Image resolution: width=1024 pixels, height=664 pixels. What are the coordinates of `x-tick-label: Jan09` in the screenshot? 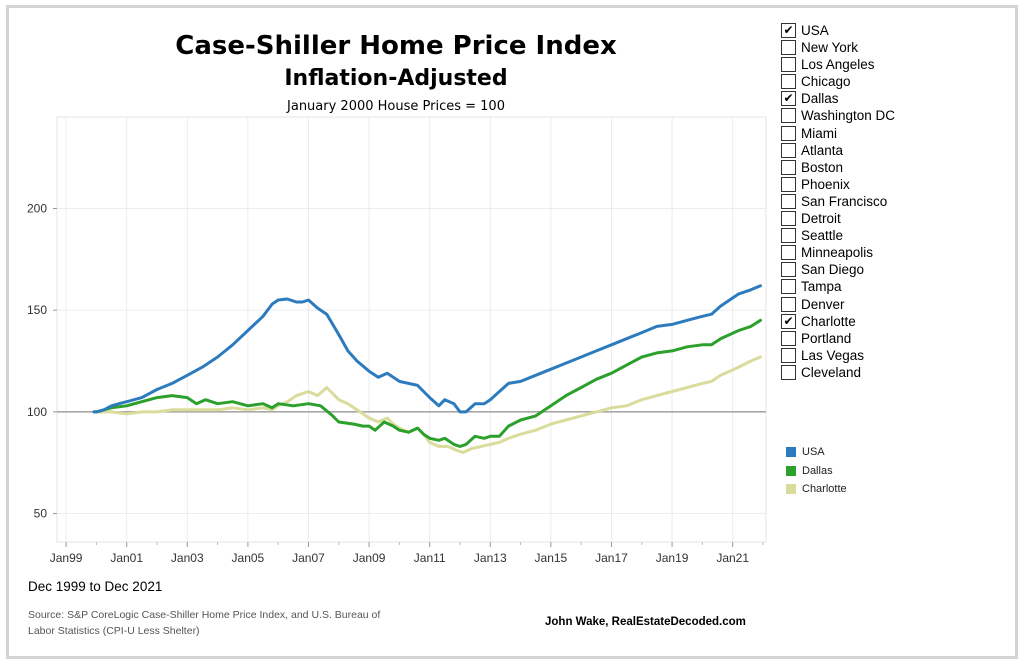 It's located at (369, 558).